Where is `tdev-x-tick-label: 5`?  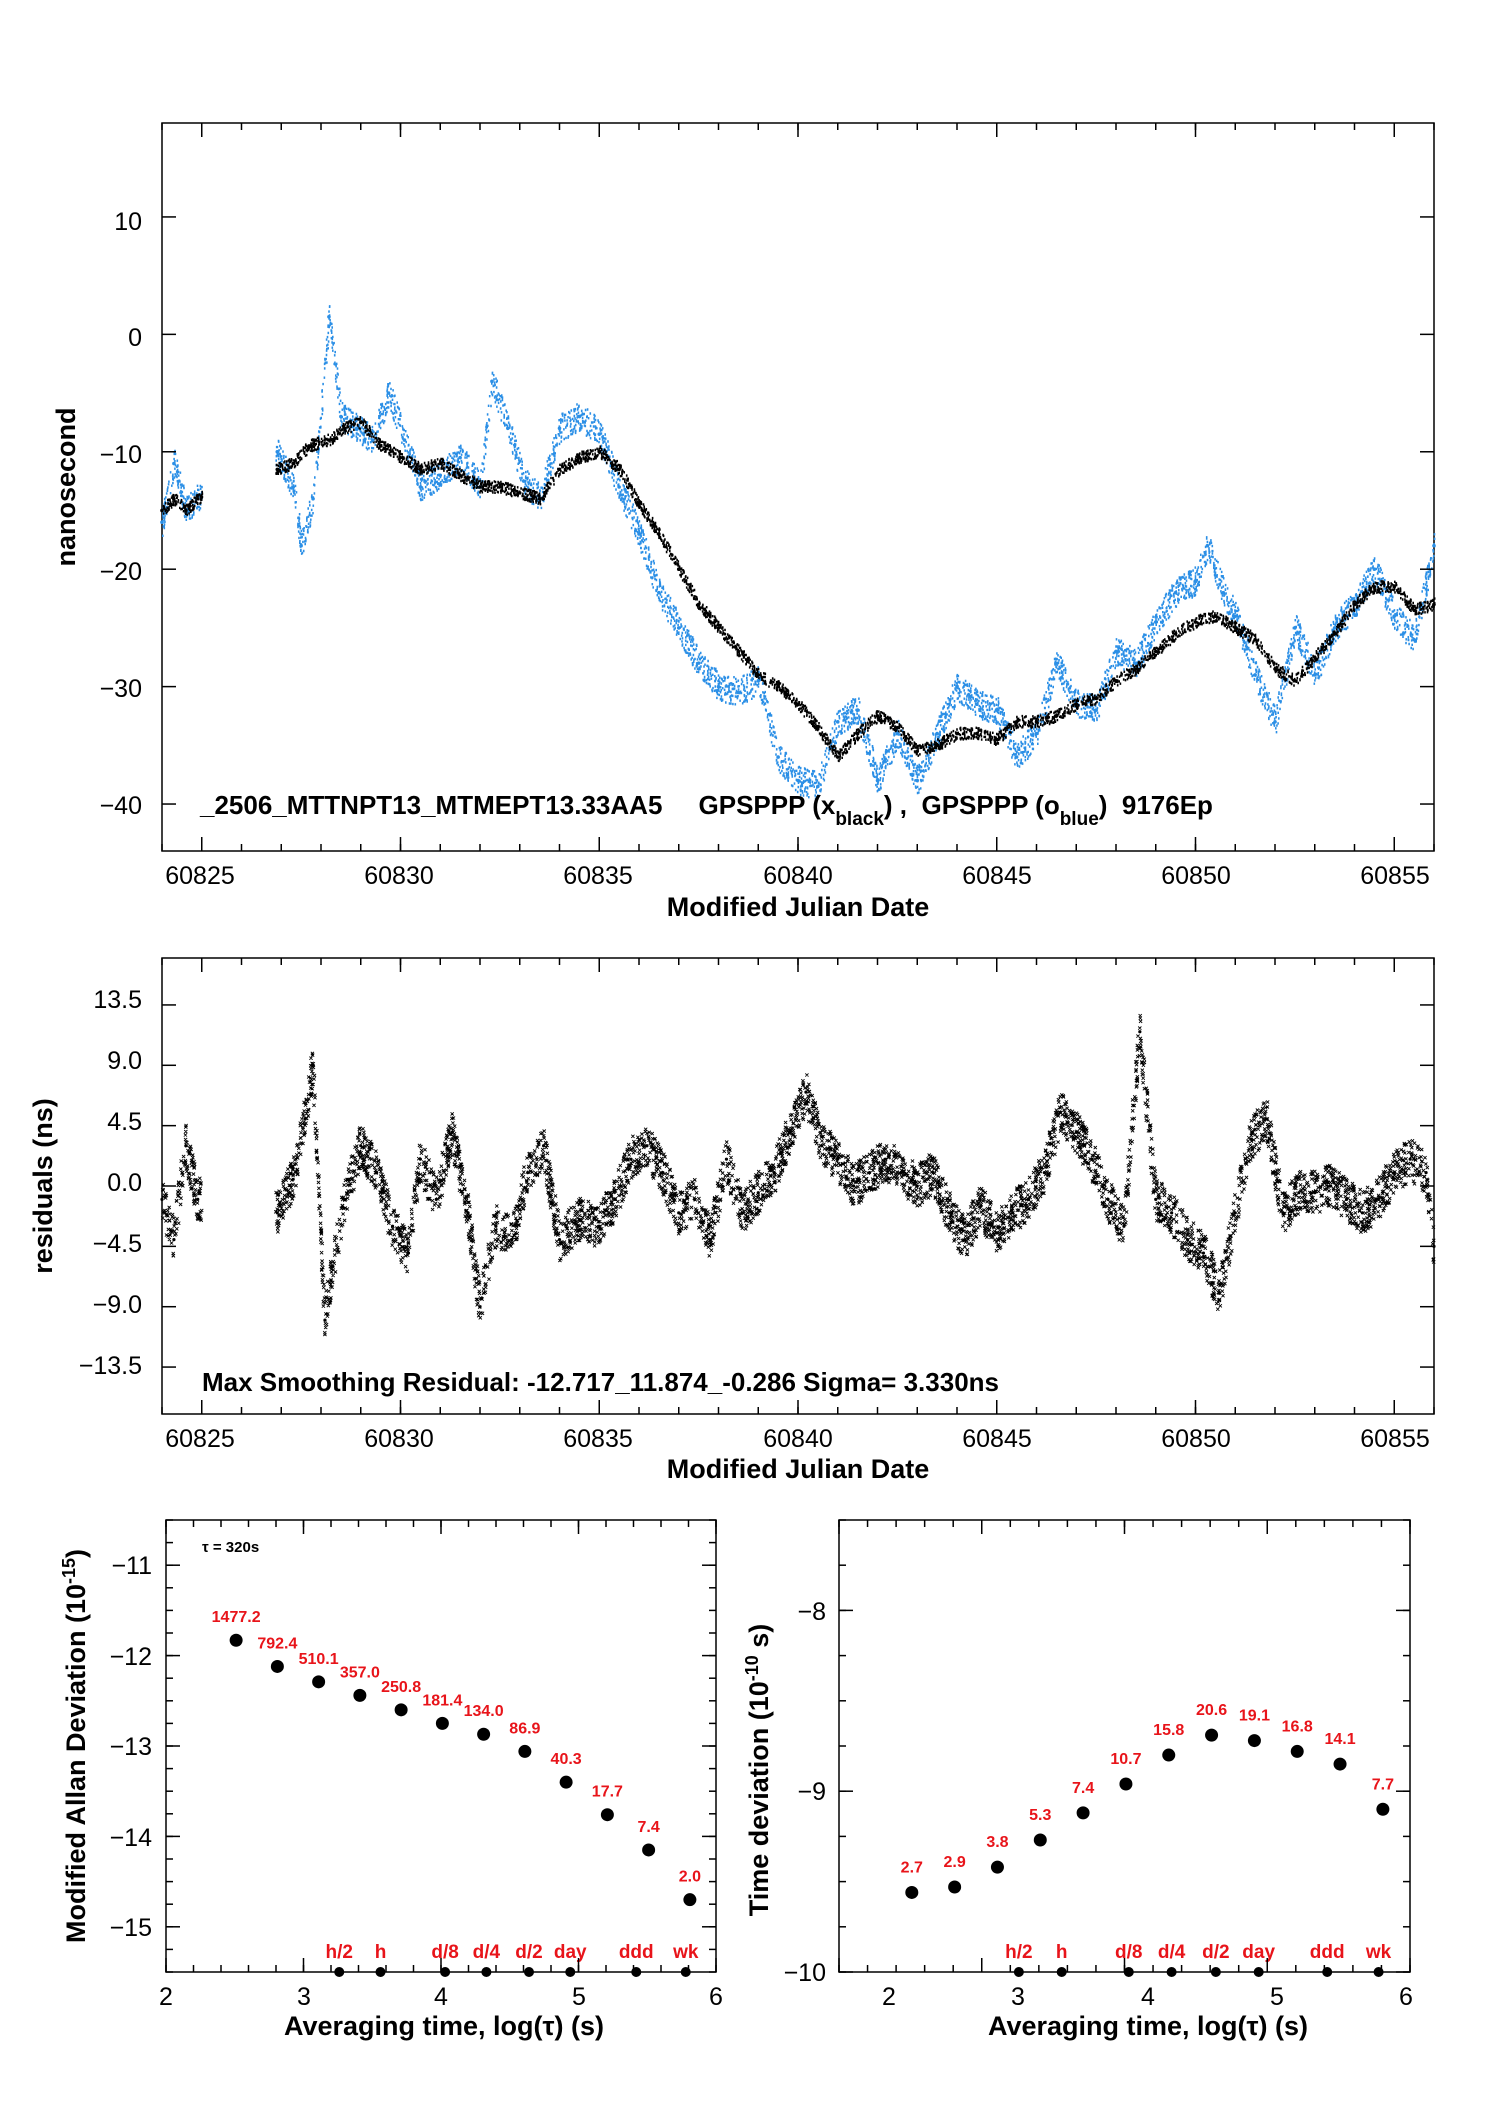 tdev-x-tick-label: 5 is located at coordinates (1277, 1997).